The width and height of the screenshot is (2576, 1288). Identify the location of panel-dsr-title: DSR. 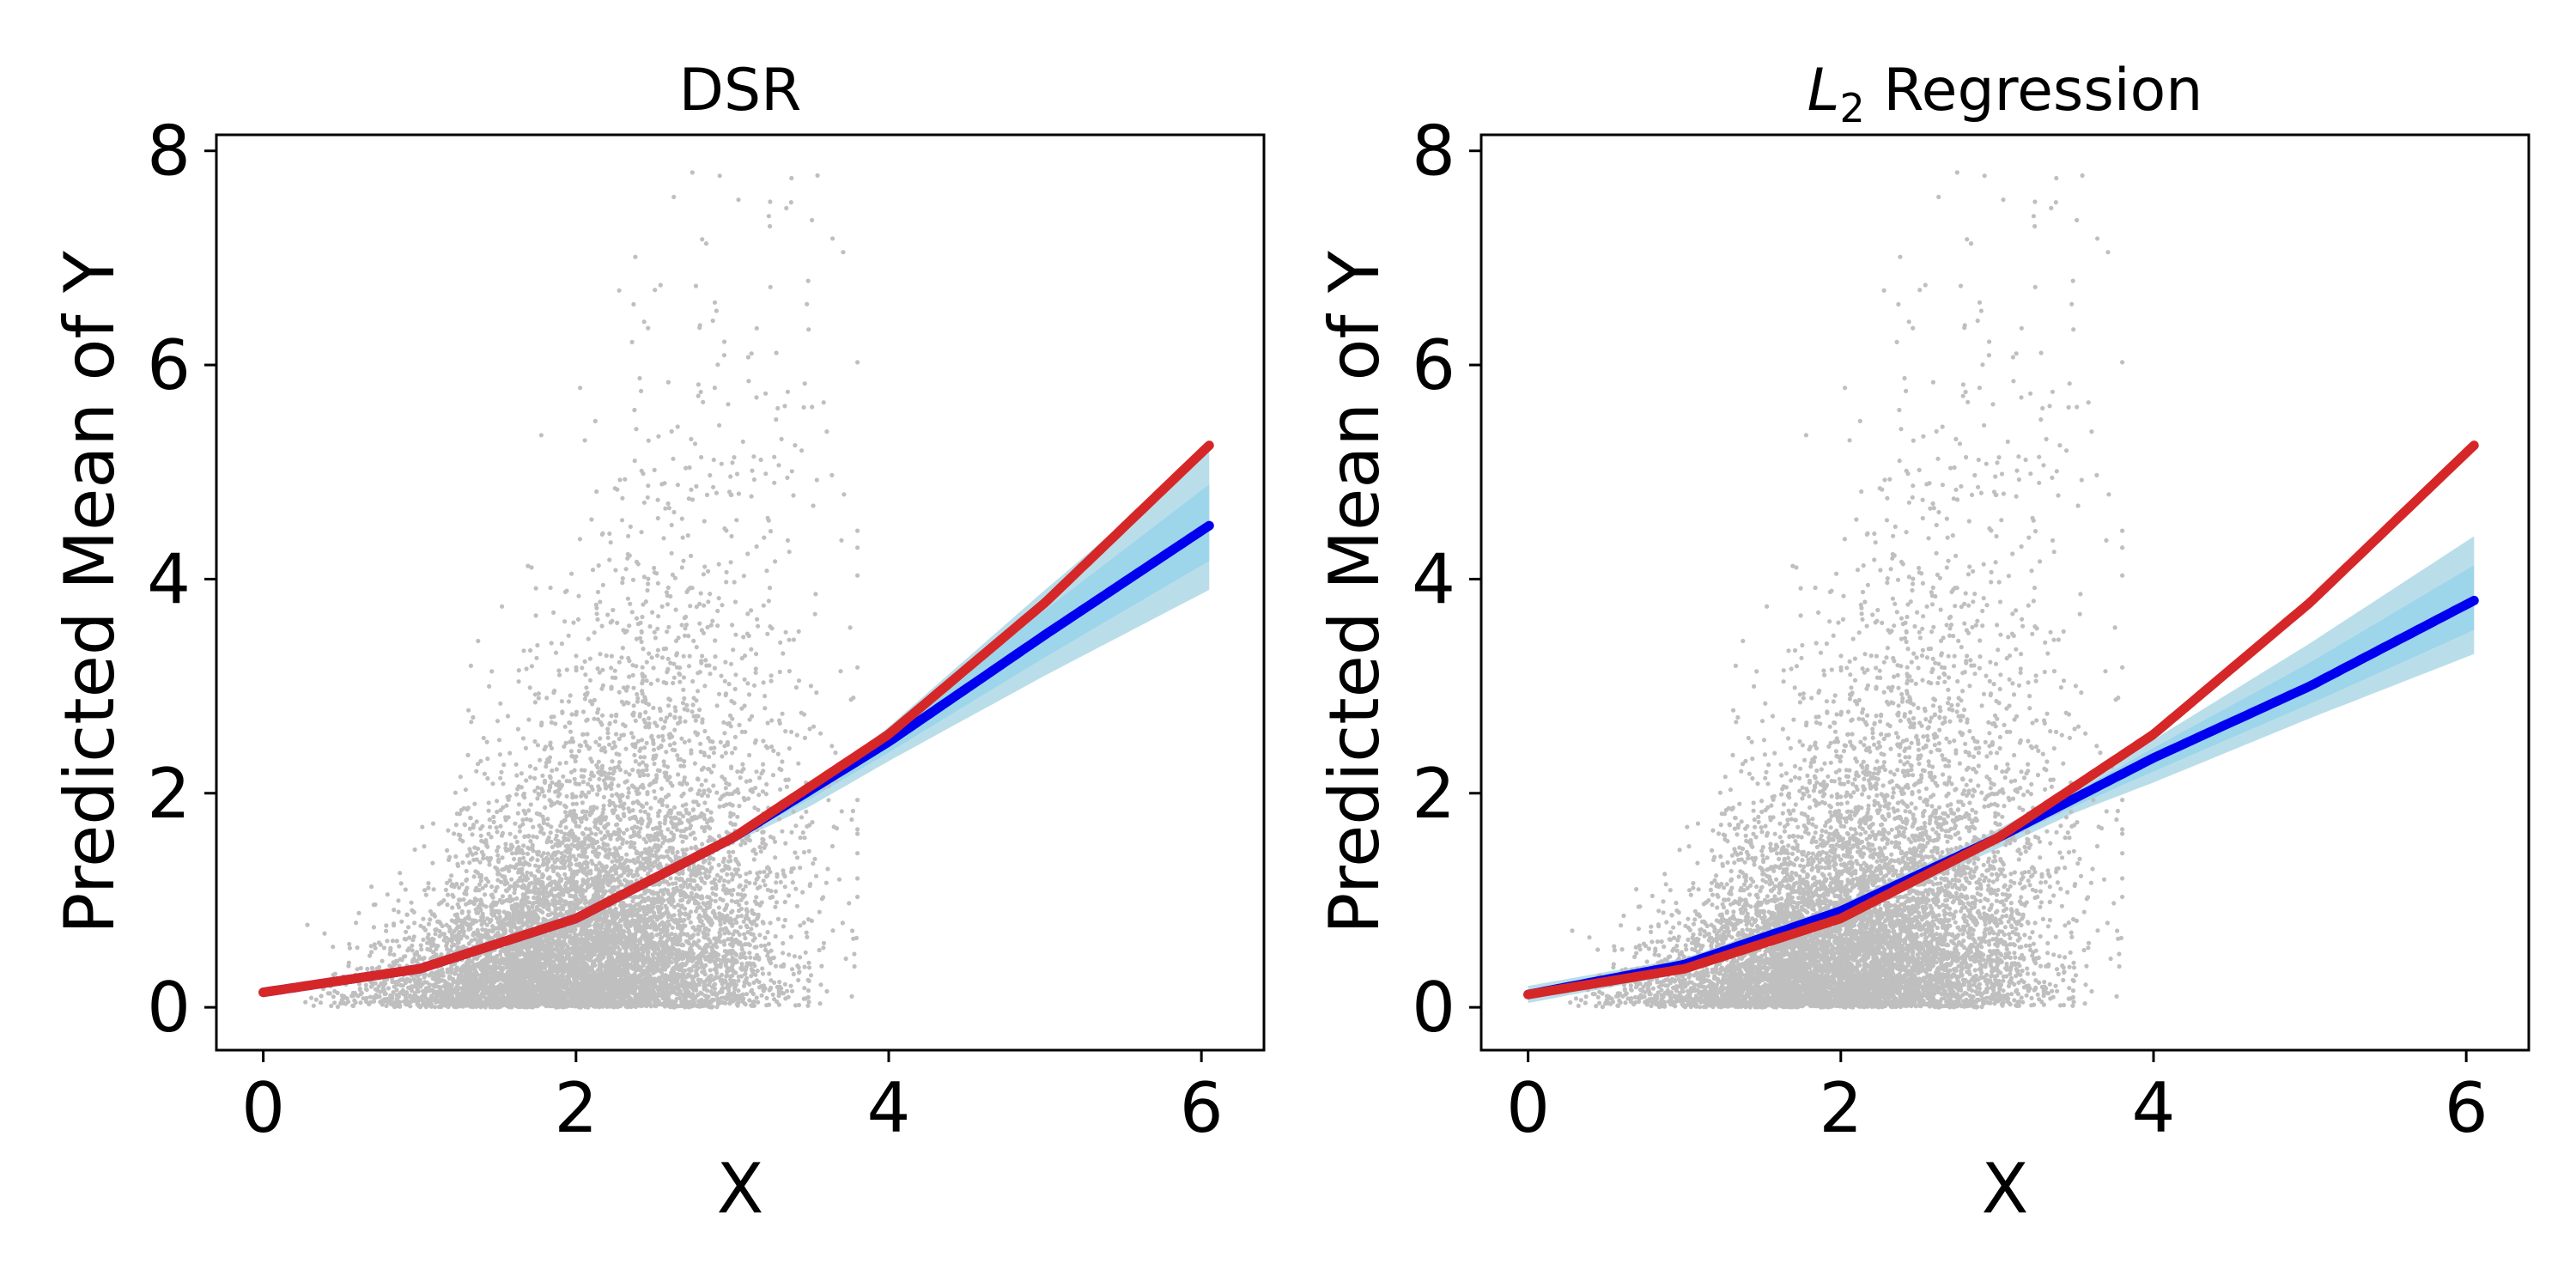
(740, 91).